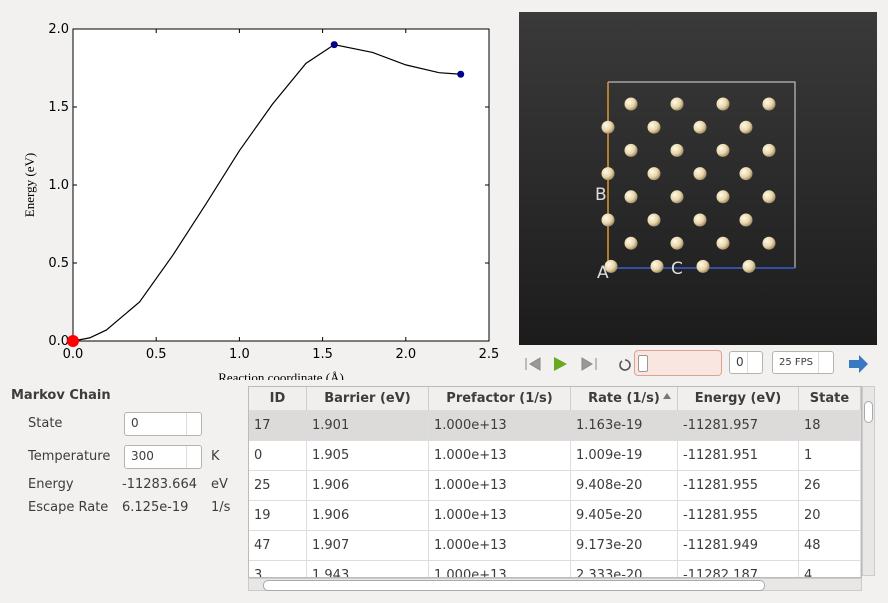 This screenshot has width=888, height=603. Describe the element at coordinates (560, 364) in the screenshot. I see `play-button` at that location.